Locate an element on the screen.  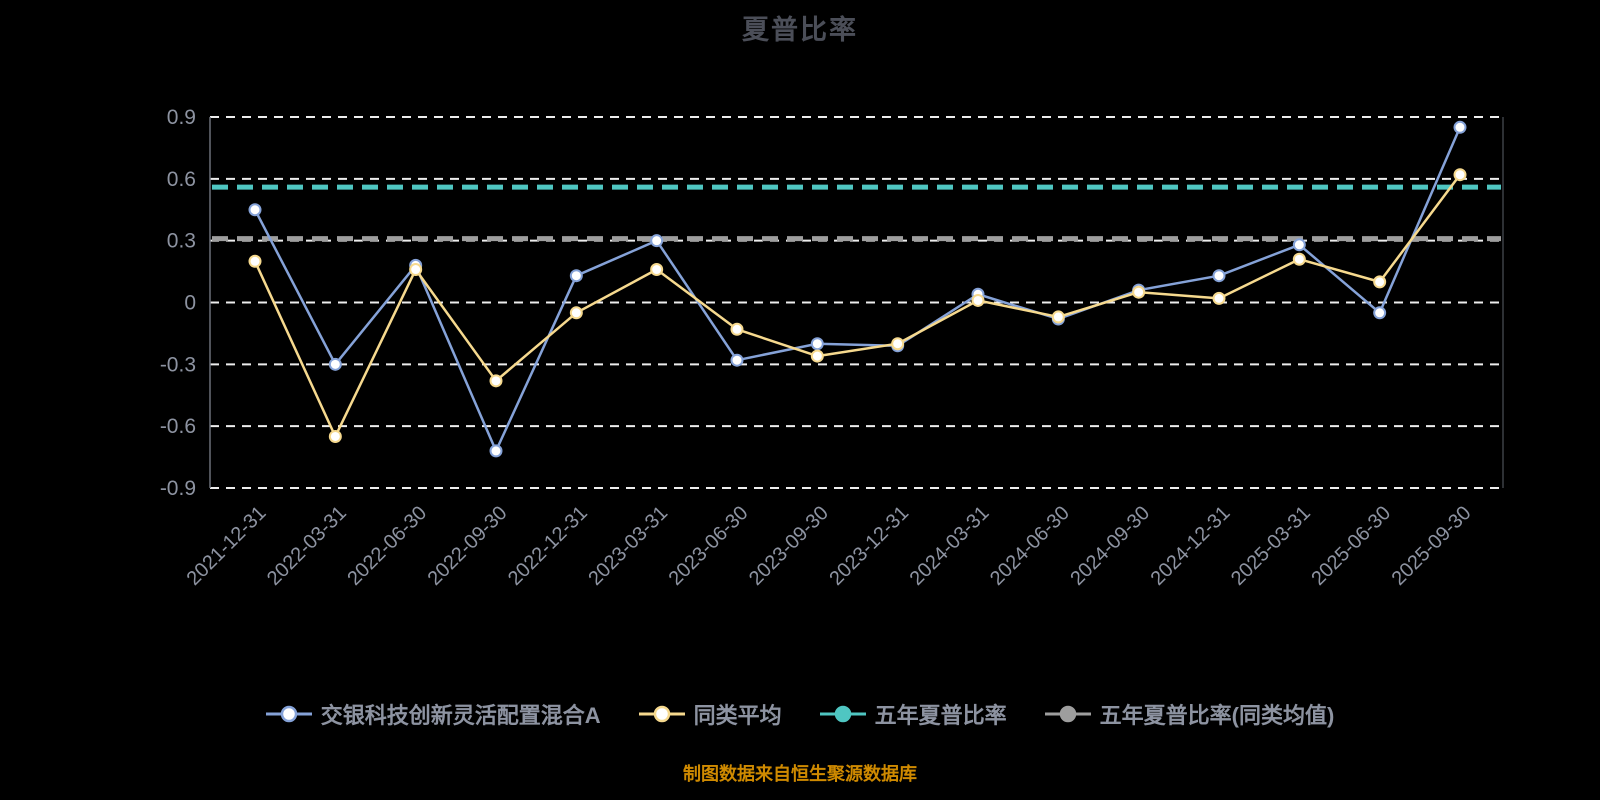
x-axis-tick-label: 2023-03-31 is located at coordinates (628, 546).